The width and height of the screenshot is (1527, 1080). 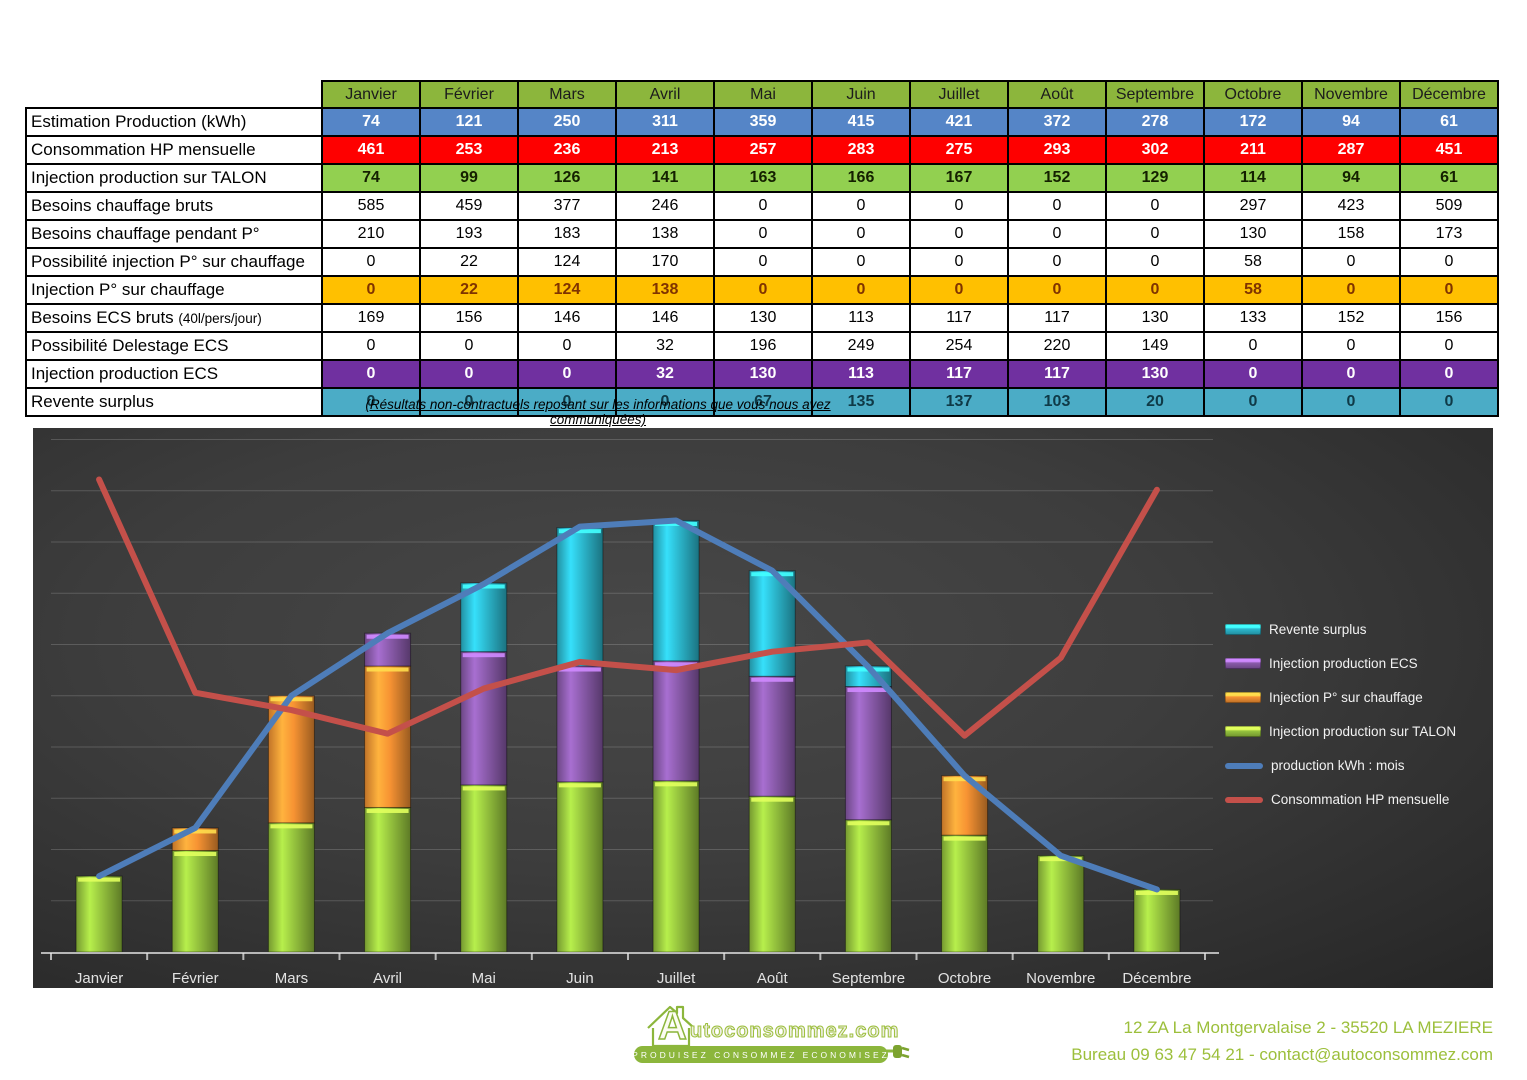 What do you see at coordinates (959, 178) in the screenshot?
I see `table-cell: 167` at bounding box center [959, 178].